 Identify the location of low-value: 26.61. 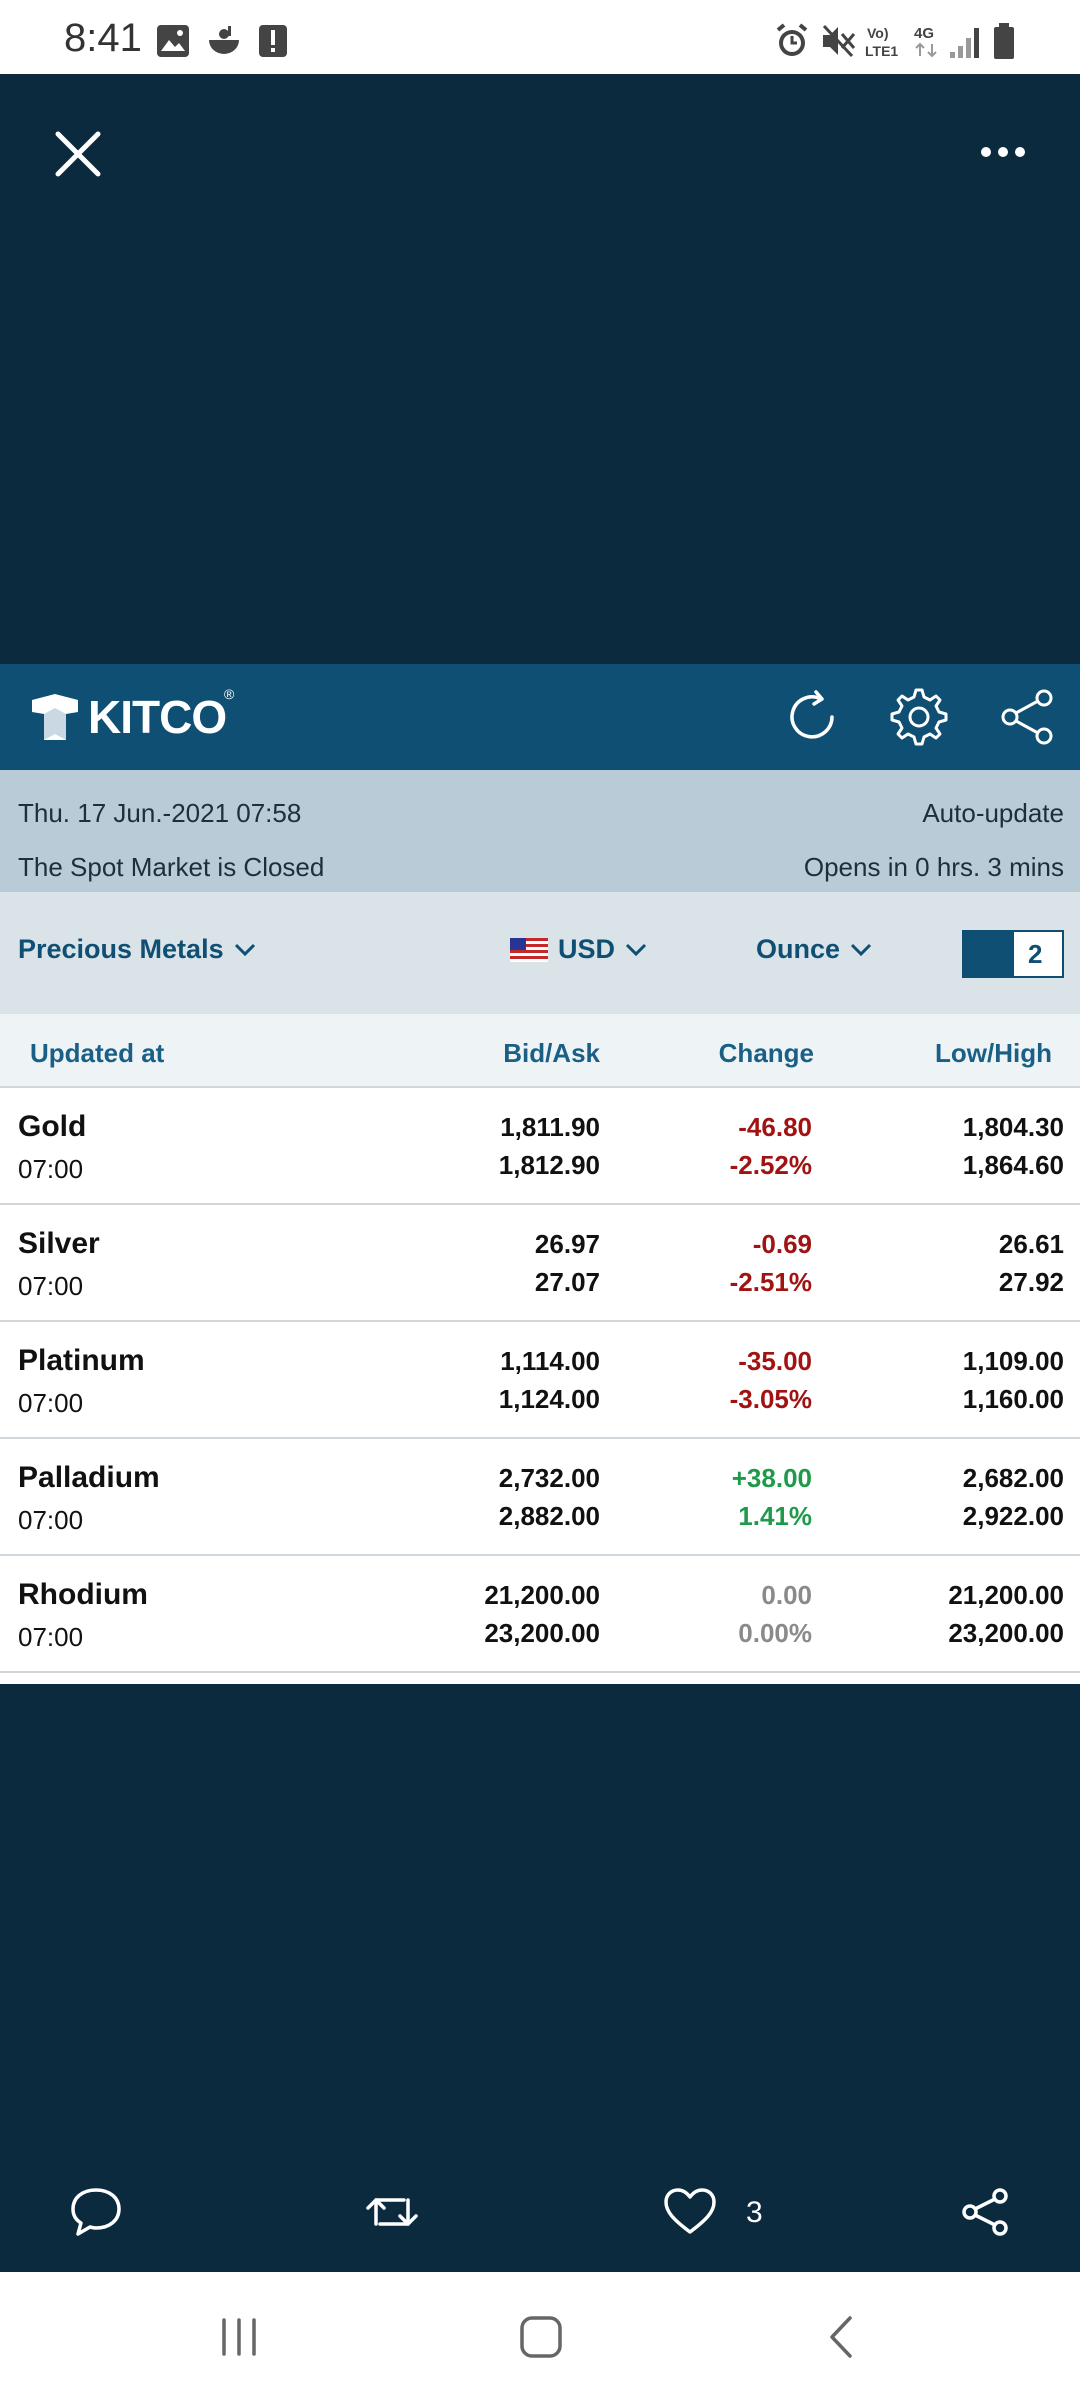
(1031, 1244).